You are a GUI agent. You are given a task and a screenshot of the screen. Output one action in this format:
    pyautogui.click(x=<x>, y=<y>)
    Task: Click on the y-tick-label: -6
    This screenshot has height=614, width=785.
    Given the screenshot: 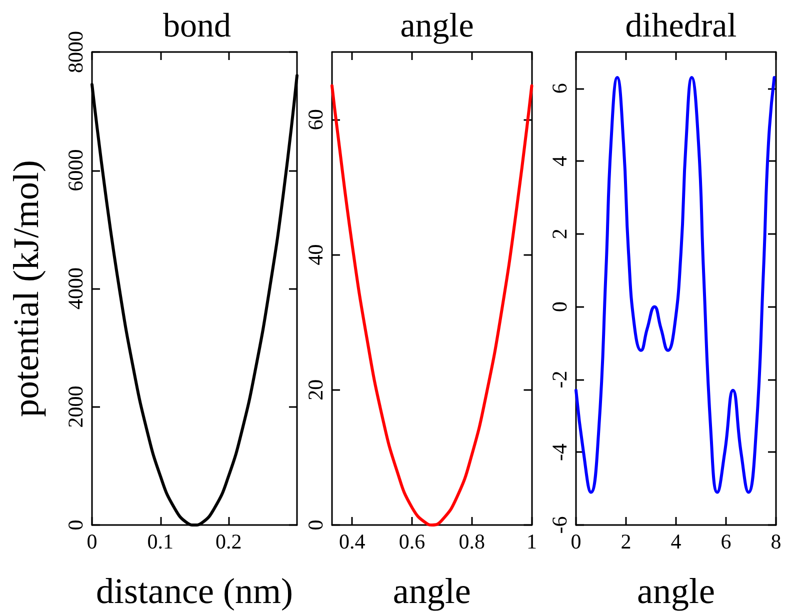 What is the action you would take?
    pyautogui.click(x=560, y=525)
    